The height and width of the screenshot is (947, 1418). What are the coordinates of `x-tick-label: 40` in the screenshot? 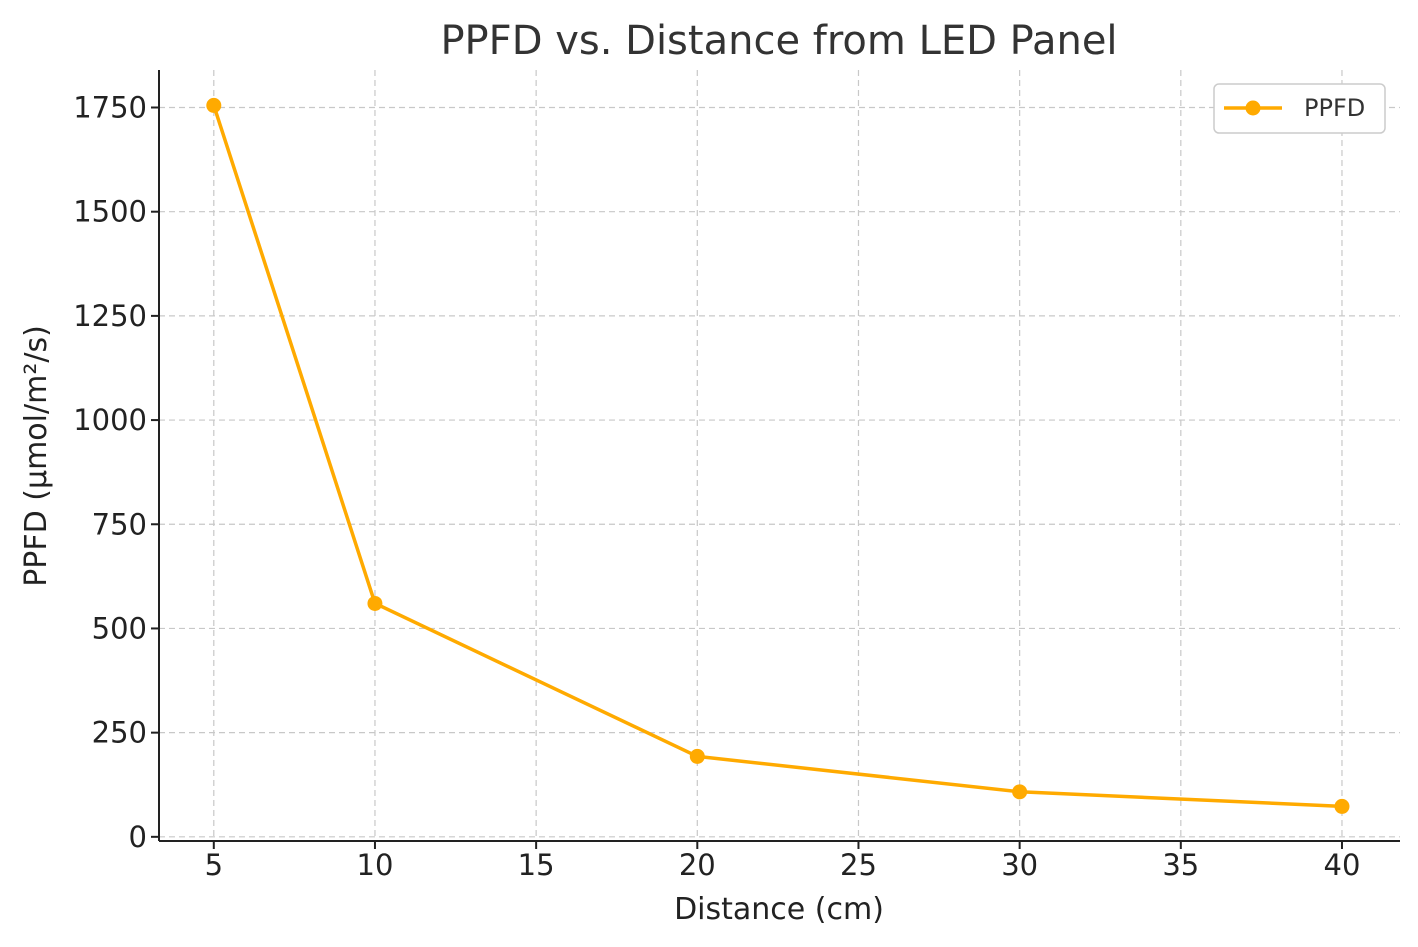 It's located at (1342, 865).